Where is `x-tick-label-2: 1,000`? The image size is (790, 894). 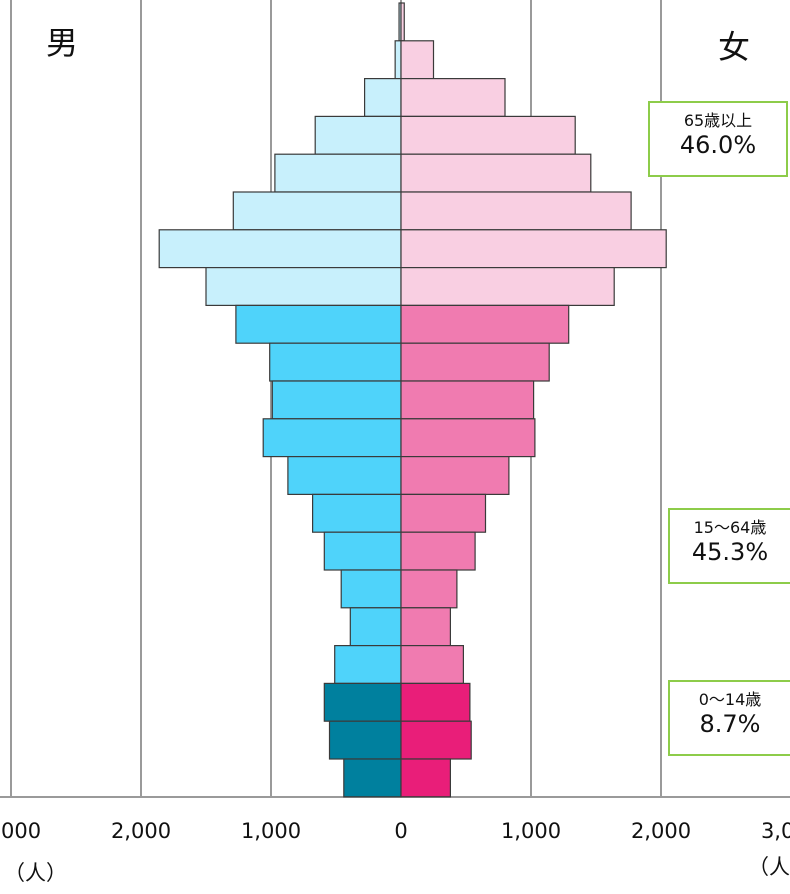 x-tick-label-2: 1,000 is located at coordinates (271, 831).